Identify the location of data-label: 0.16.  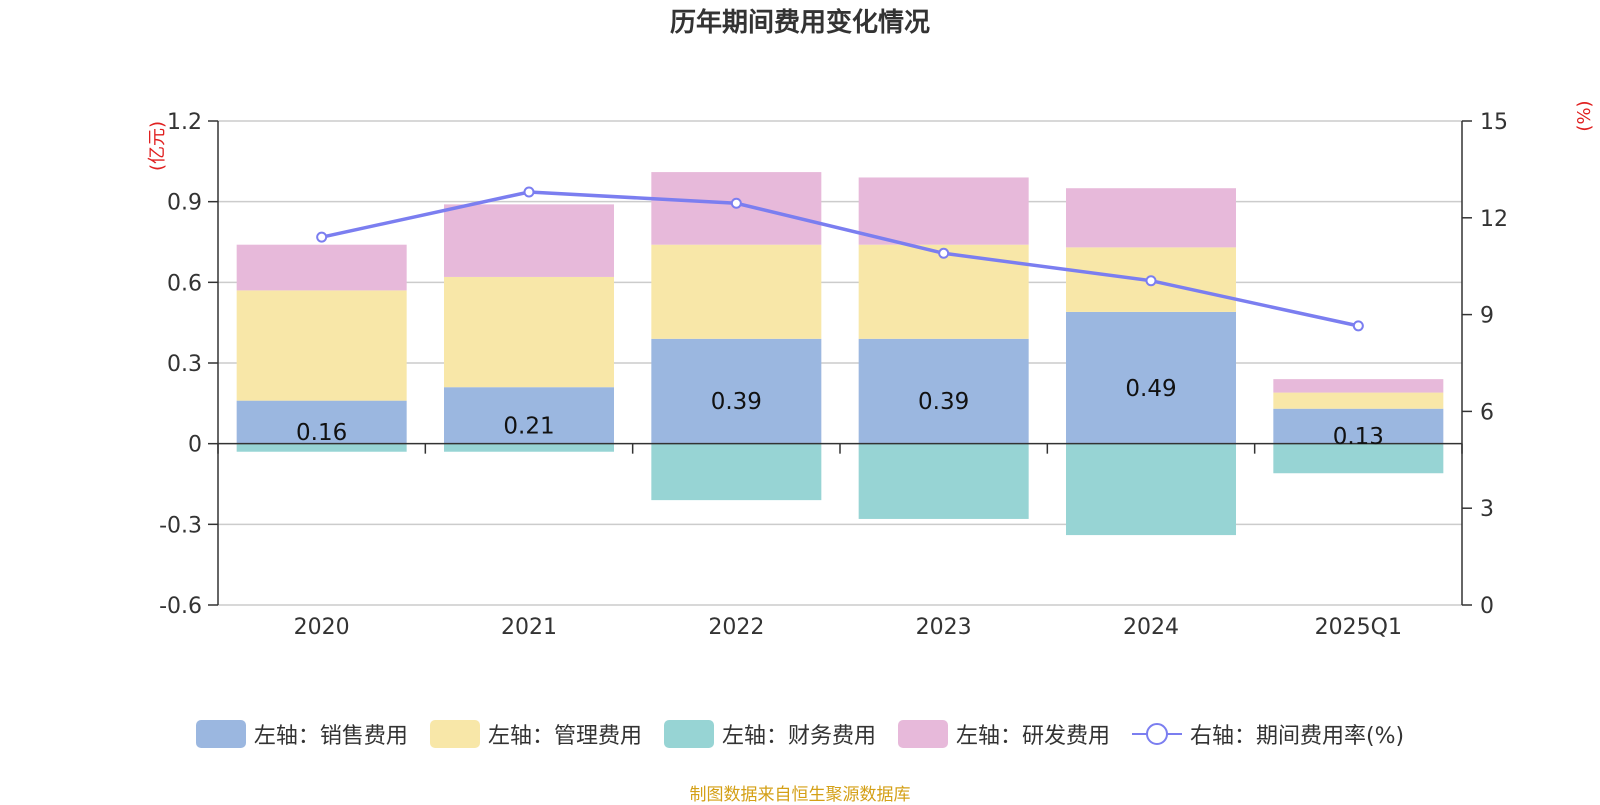
(321, 433).